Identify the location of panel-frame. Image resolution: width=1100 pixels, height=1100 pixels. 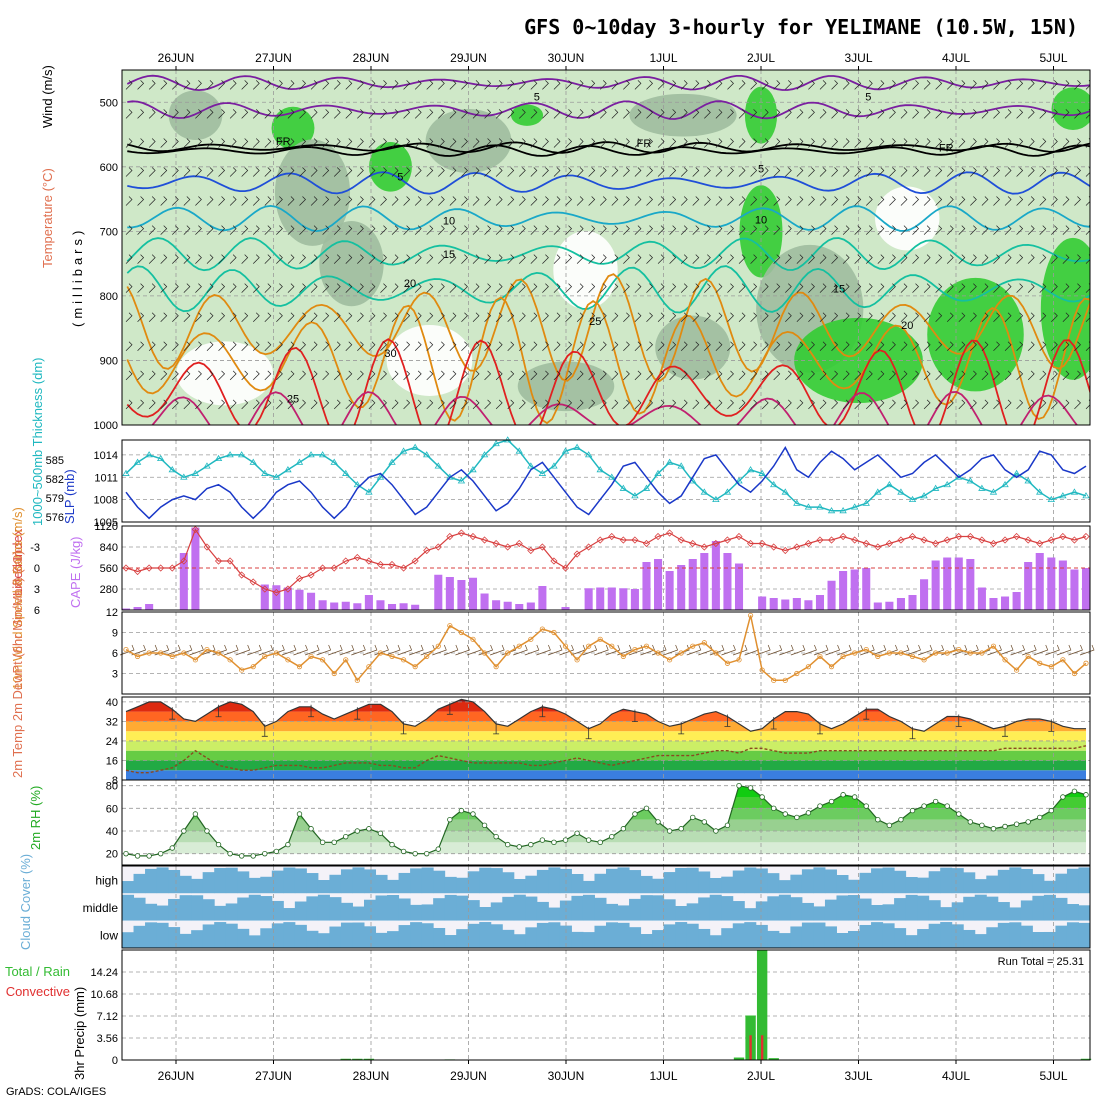
(606, 653).